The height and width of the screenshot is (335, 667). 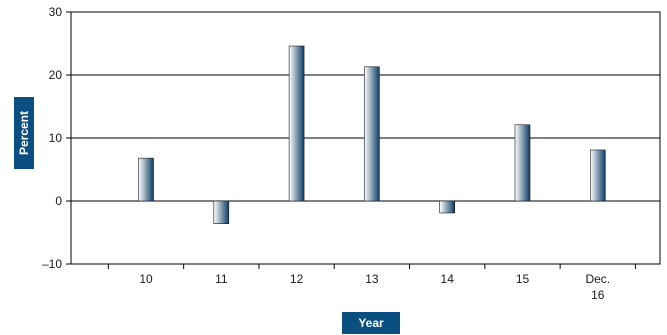 I want to click on y-tick-label: 10, so click(x=56, y=138).